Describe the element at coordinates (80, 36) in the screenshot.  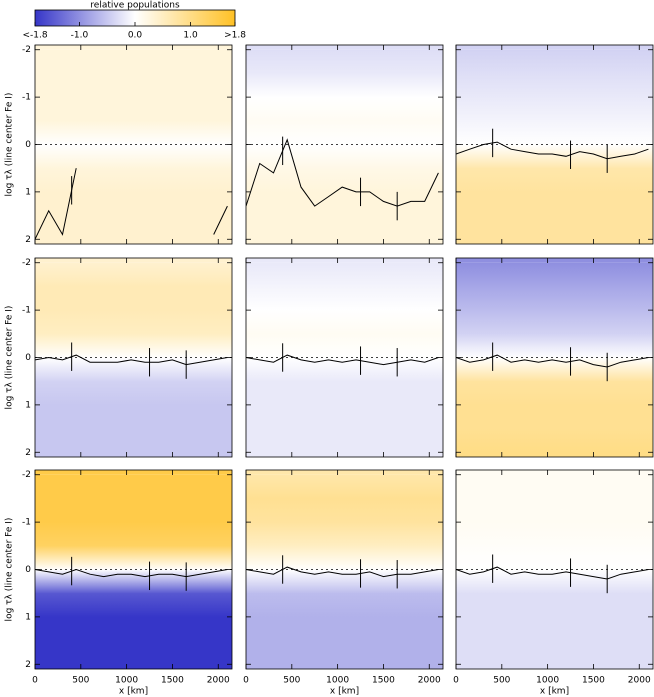
I see `colorbar-tick-label: -1.0` at that location.